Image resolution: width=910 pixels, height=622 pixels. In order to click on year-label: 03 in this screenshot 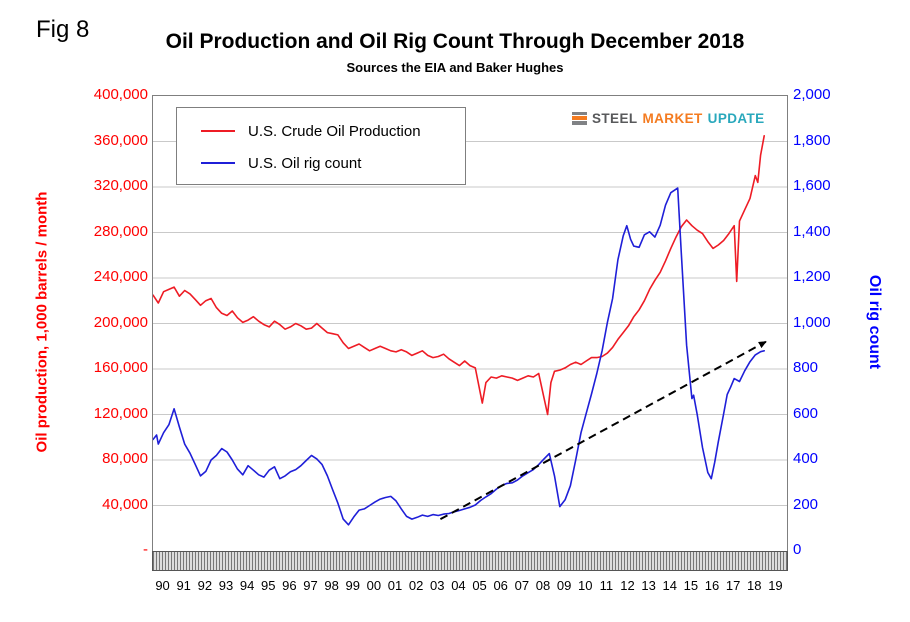, I will do `click(437, 585)`.